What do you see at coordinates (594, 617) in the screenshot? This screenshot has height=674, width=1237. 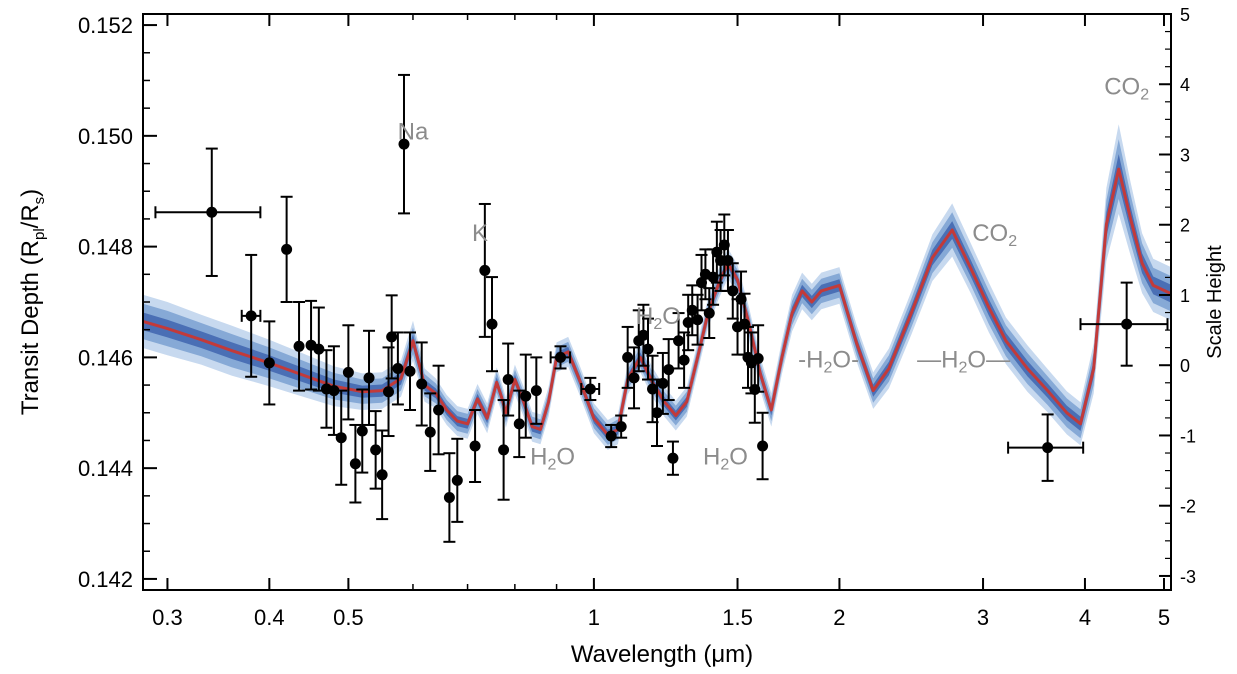 I see `x-tick-label: 1` at bounding box center [594, 617].